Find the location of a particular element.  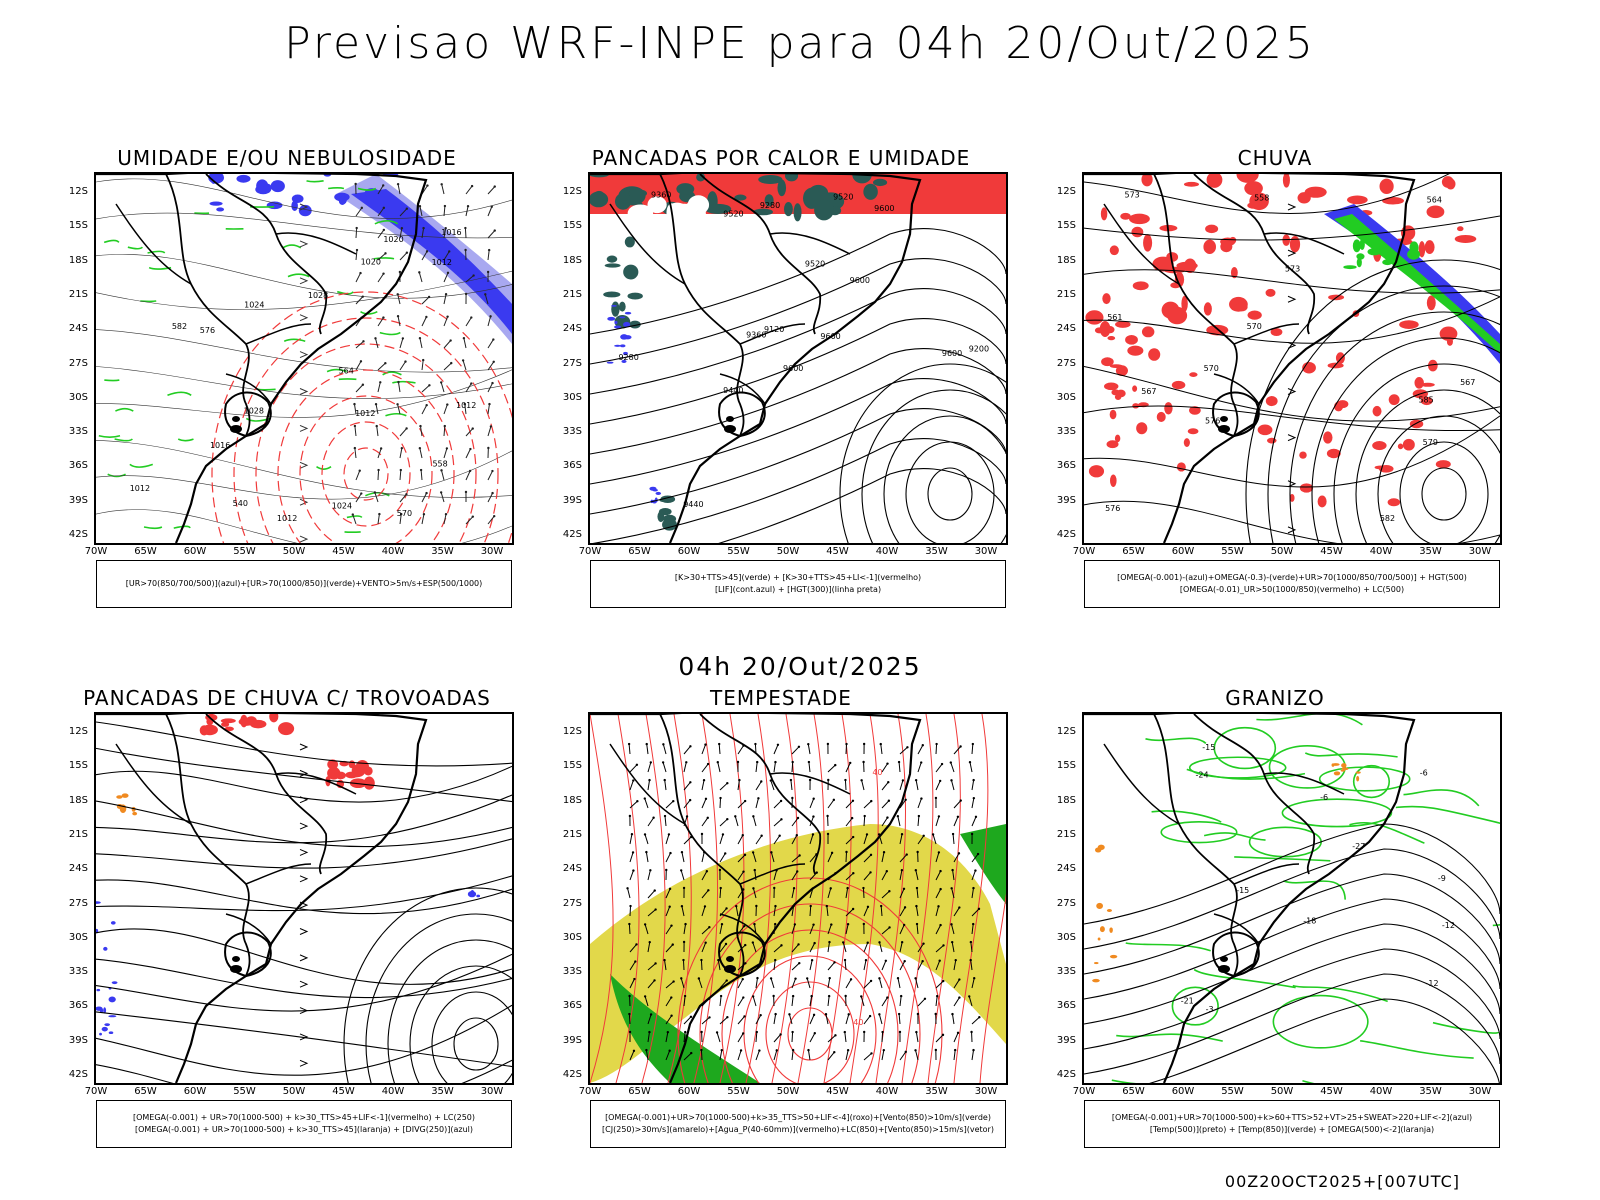

contour-label: 576 is located at coordinates (1112, 508).